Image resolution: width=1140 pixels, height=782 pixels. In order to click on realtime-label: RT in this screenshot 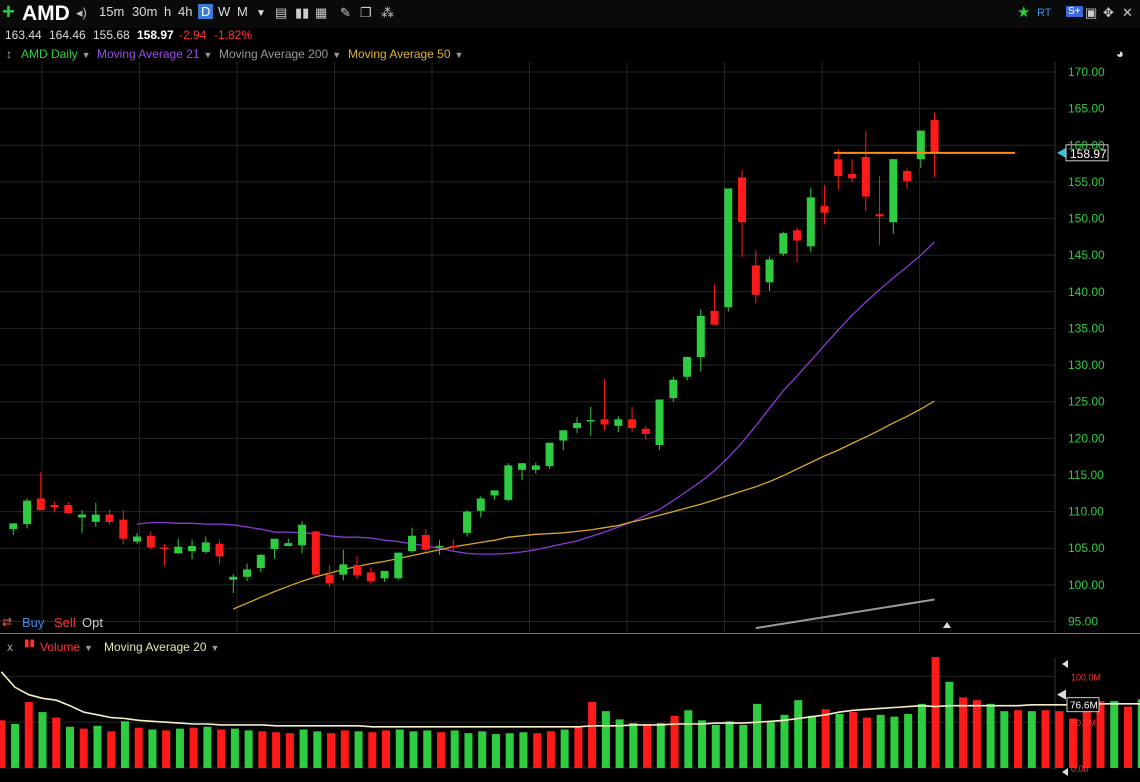, I will do `click(1044, 13)`.